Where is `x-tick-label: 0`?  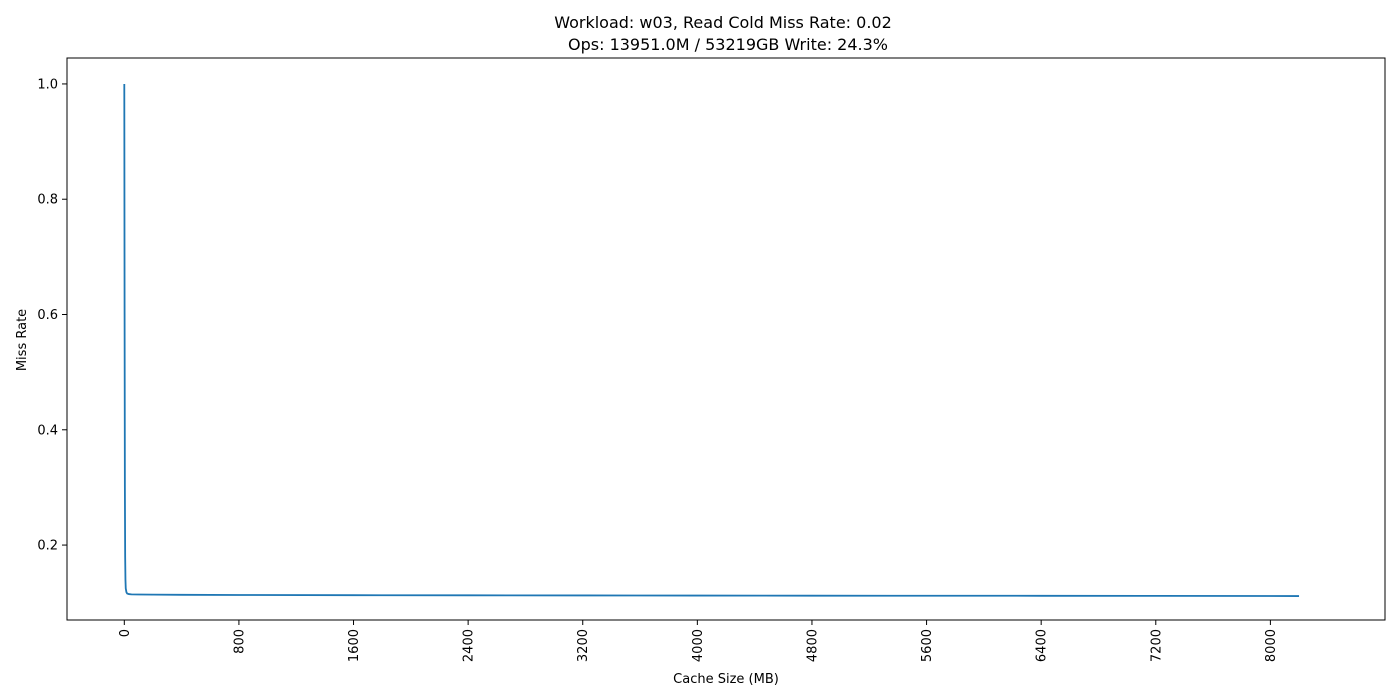 x-tick-label: 0 is located at coordinates (125, 633).